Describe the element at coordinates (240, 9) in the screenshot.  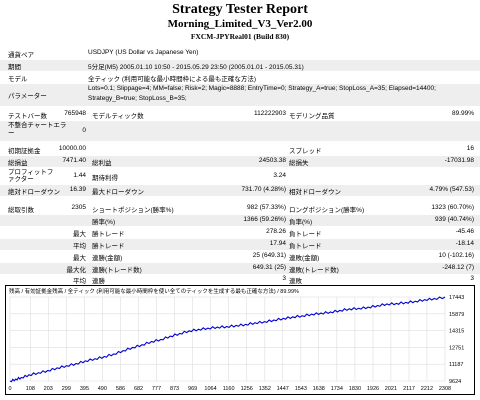
I see `report-title: Strategy Tester Report` at that location.